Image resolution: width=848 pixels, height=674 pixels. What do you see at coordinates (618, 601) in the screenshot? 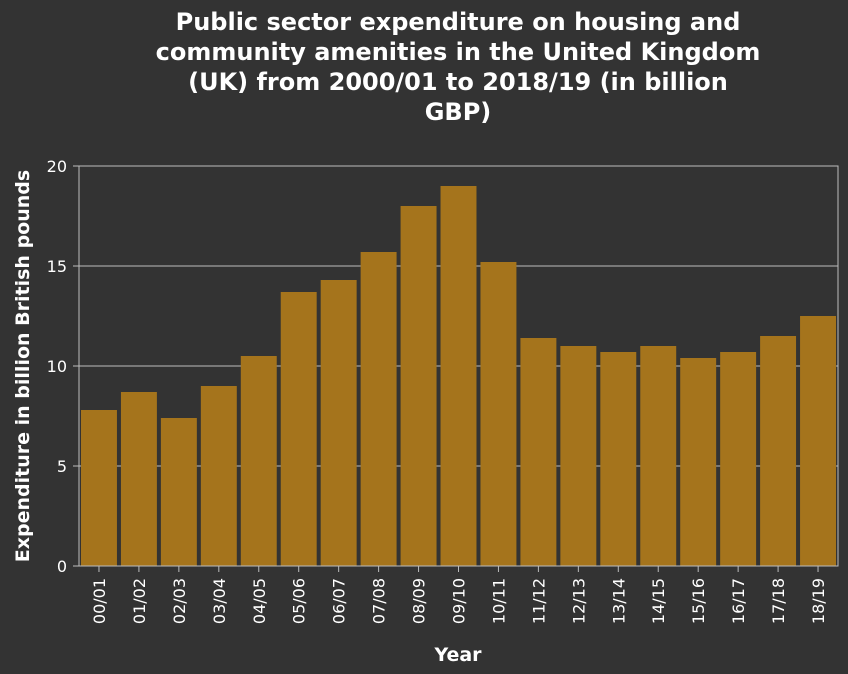
I see `x-tick-label: 13/14` at bounding box center [618, 601].